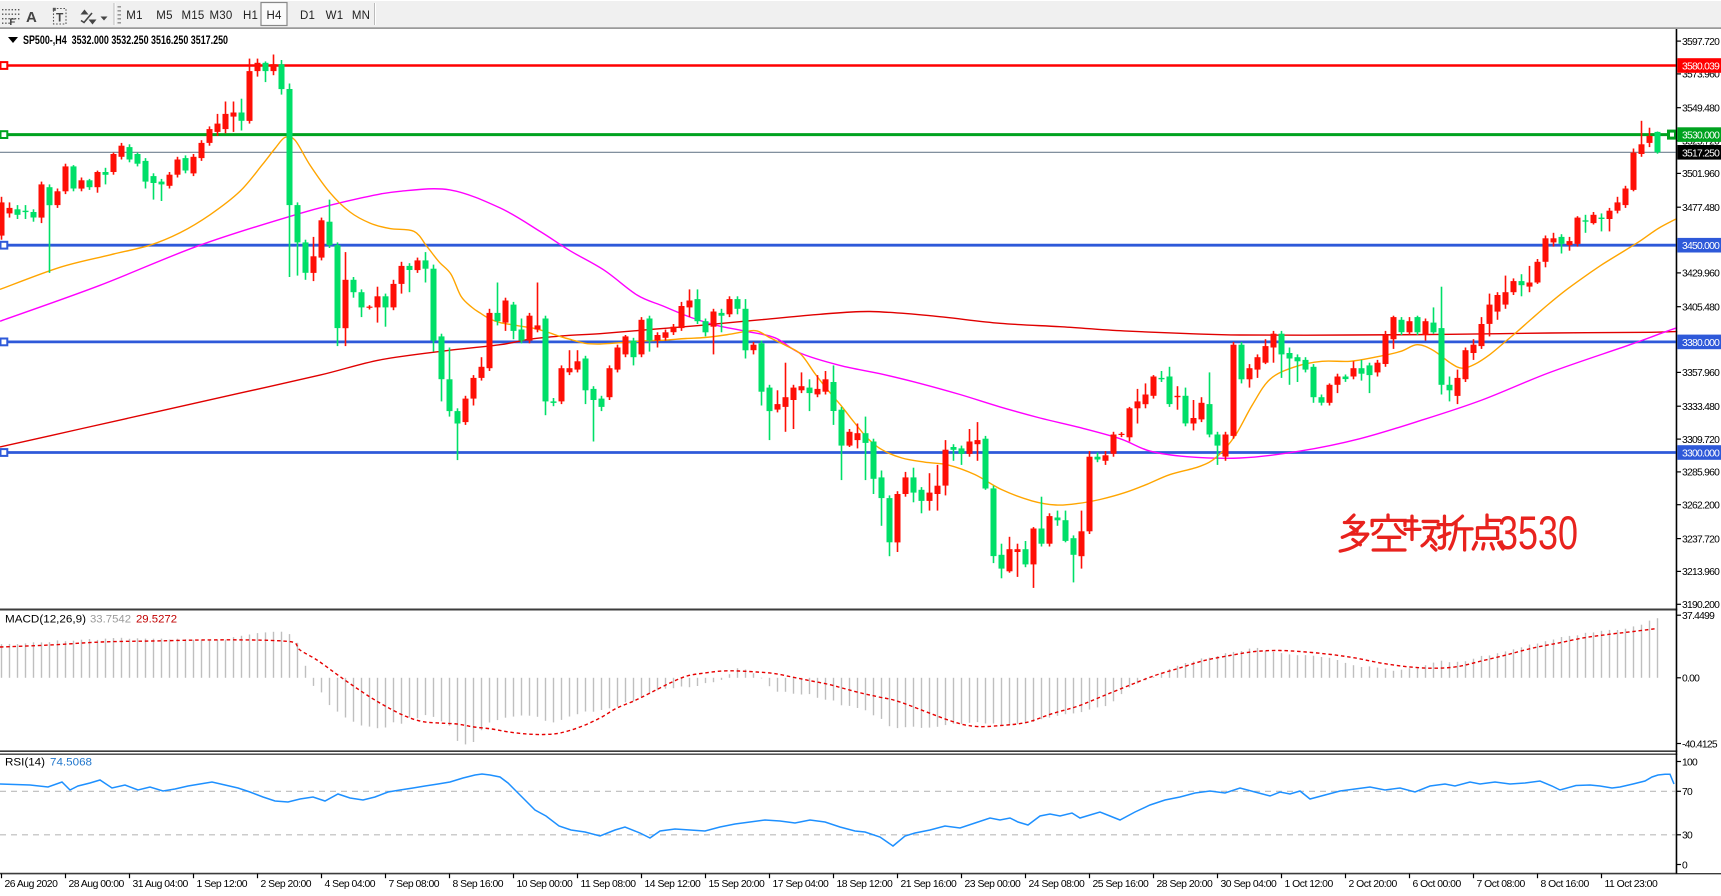  Describe the element at coordinates (1701, 174) in the screenshot. I see `svg-text: 3501.960` at that location.